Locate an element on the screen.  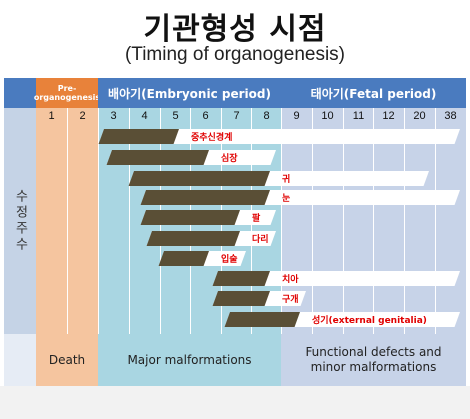
week-label: 12 is located at coordinates (388, 116).